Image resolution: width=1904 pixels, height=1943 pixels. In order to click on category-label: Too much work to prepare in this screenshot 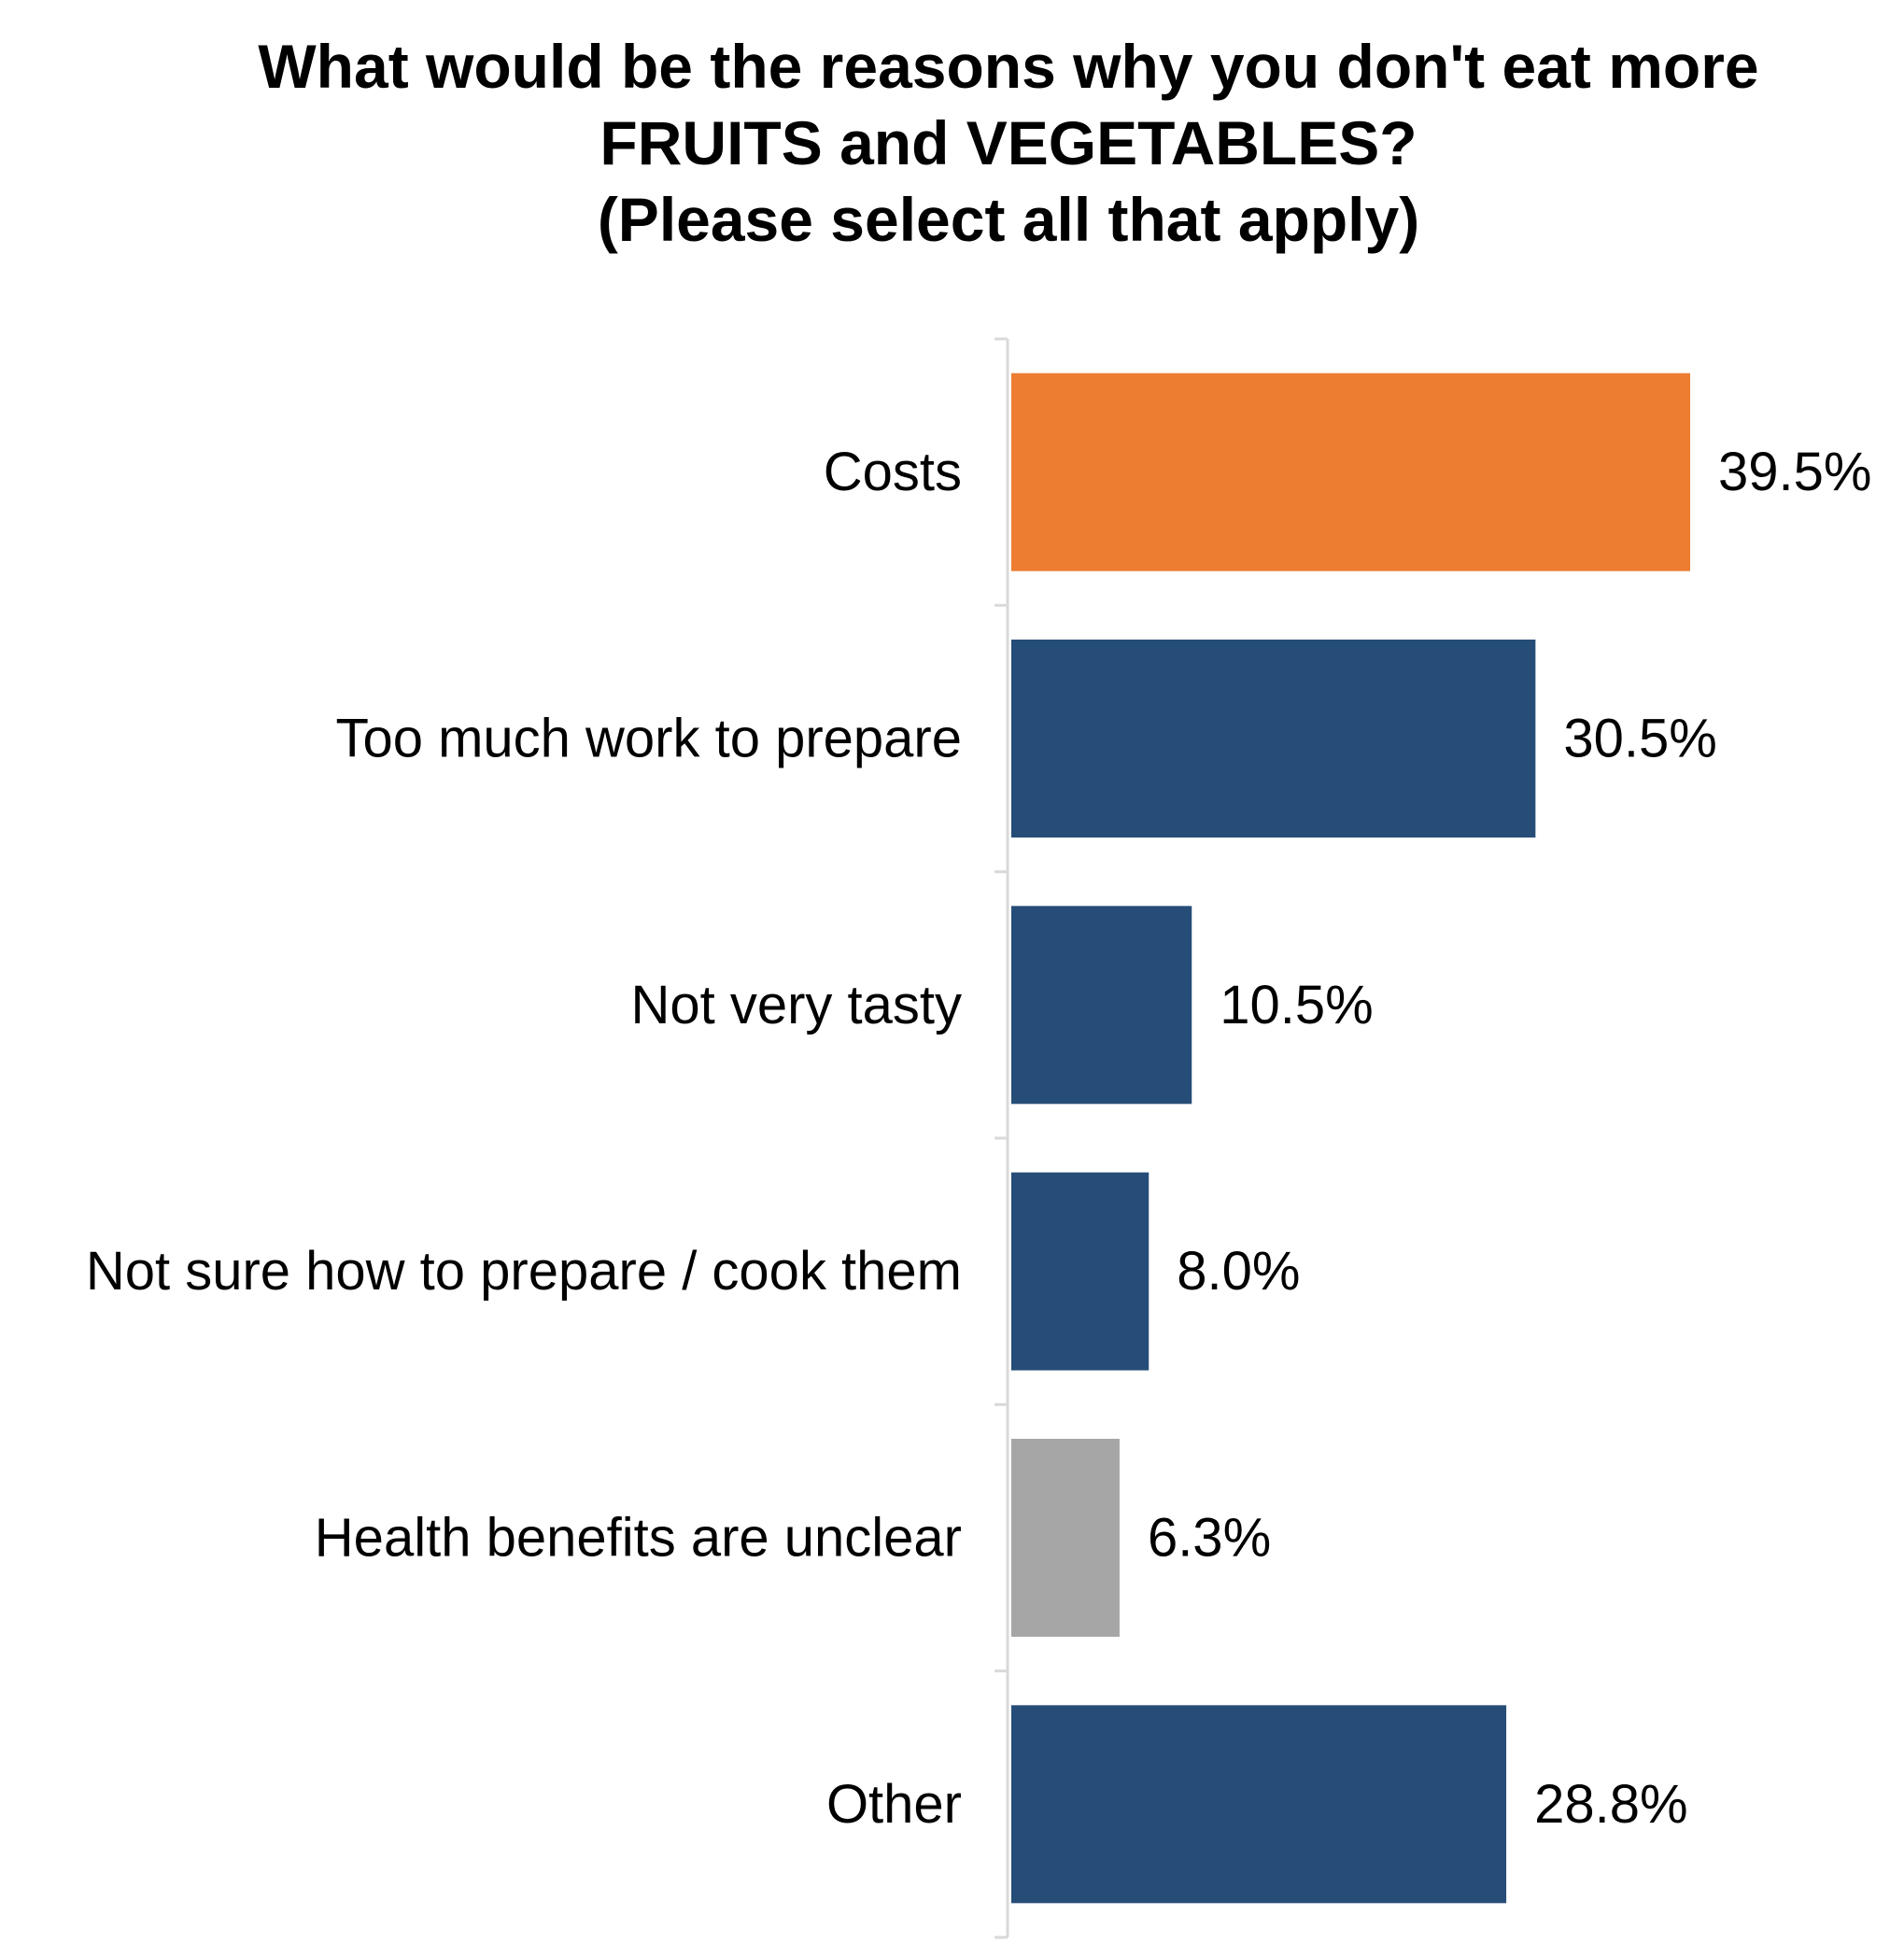, I will do `click(648, 739)`.